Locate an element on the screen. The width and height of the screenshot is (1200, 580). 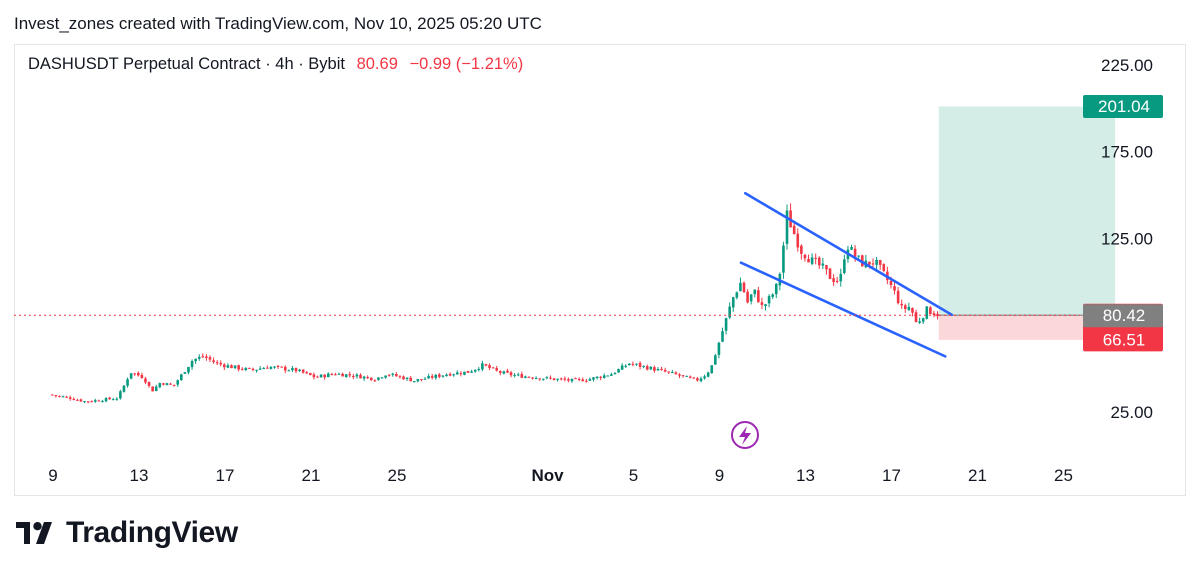
lightning-event-icon is located at coordinates (745, 435).